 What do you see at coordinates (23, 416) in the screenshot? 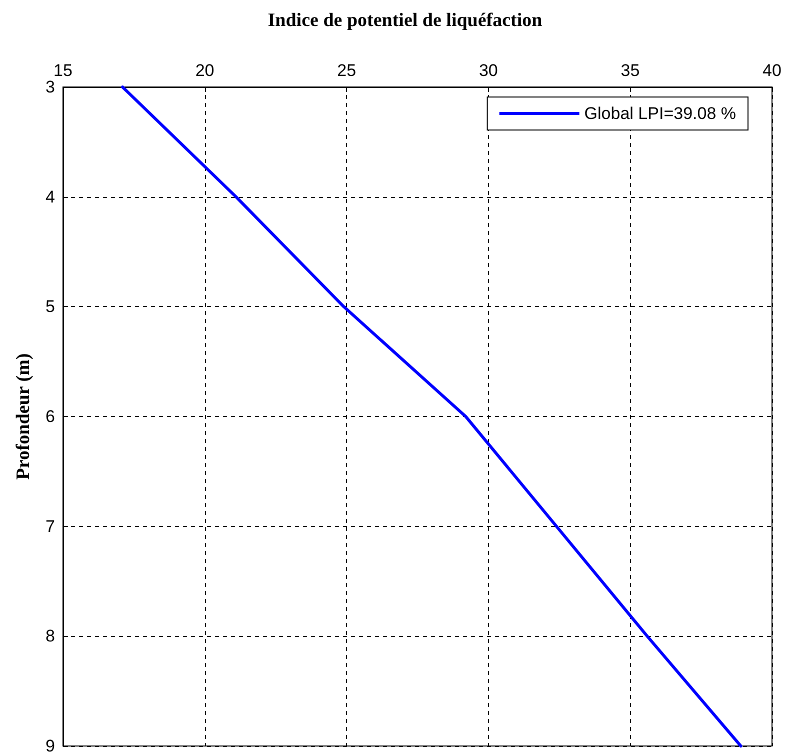
I see `y-axis-title: Profondeur (m)` at bounding box center [23, 416].